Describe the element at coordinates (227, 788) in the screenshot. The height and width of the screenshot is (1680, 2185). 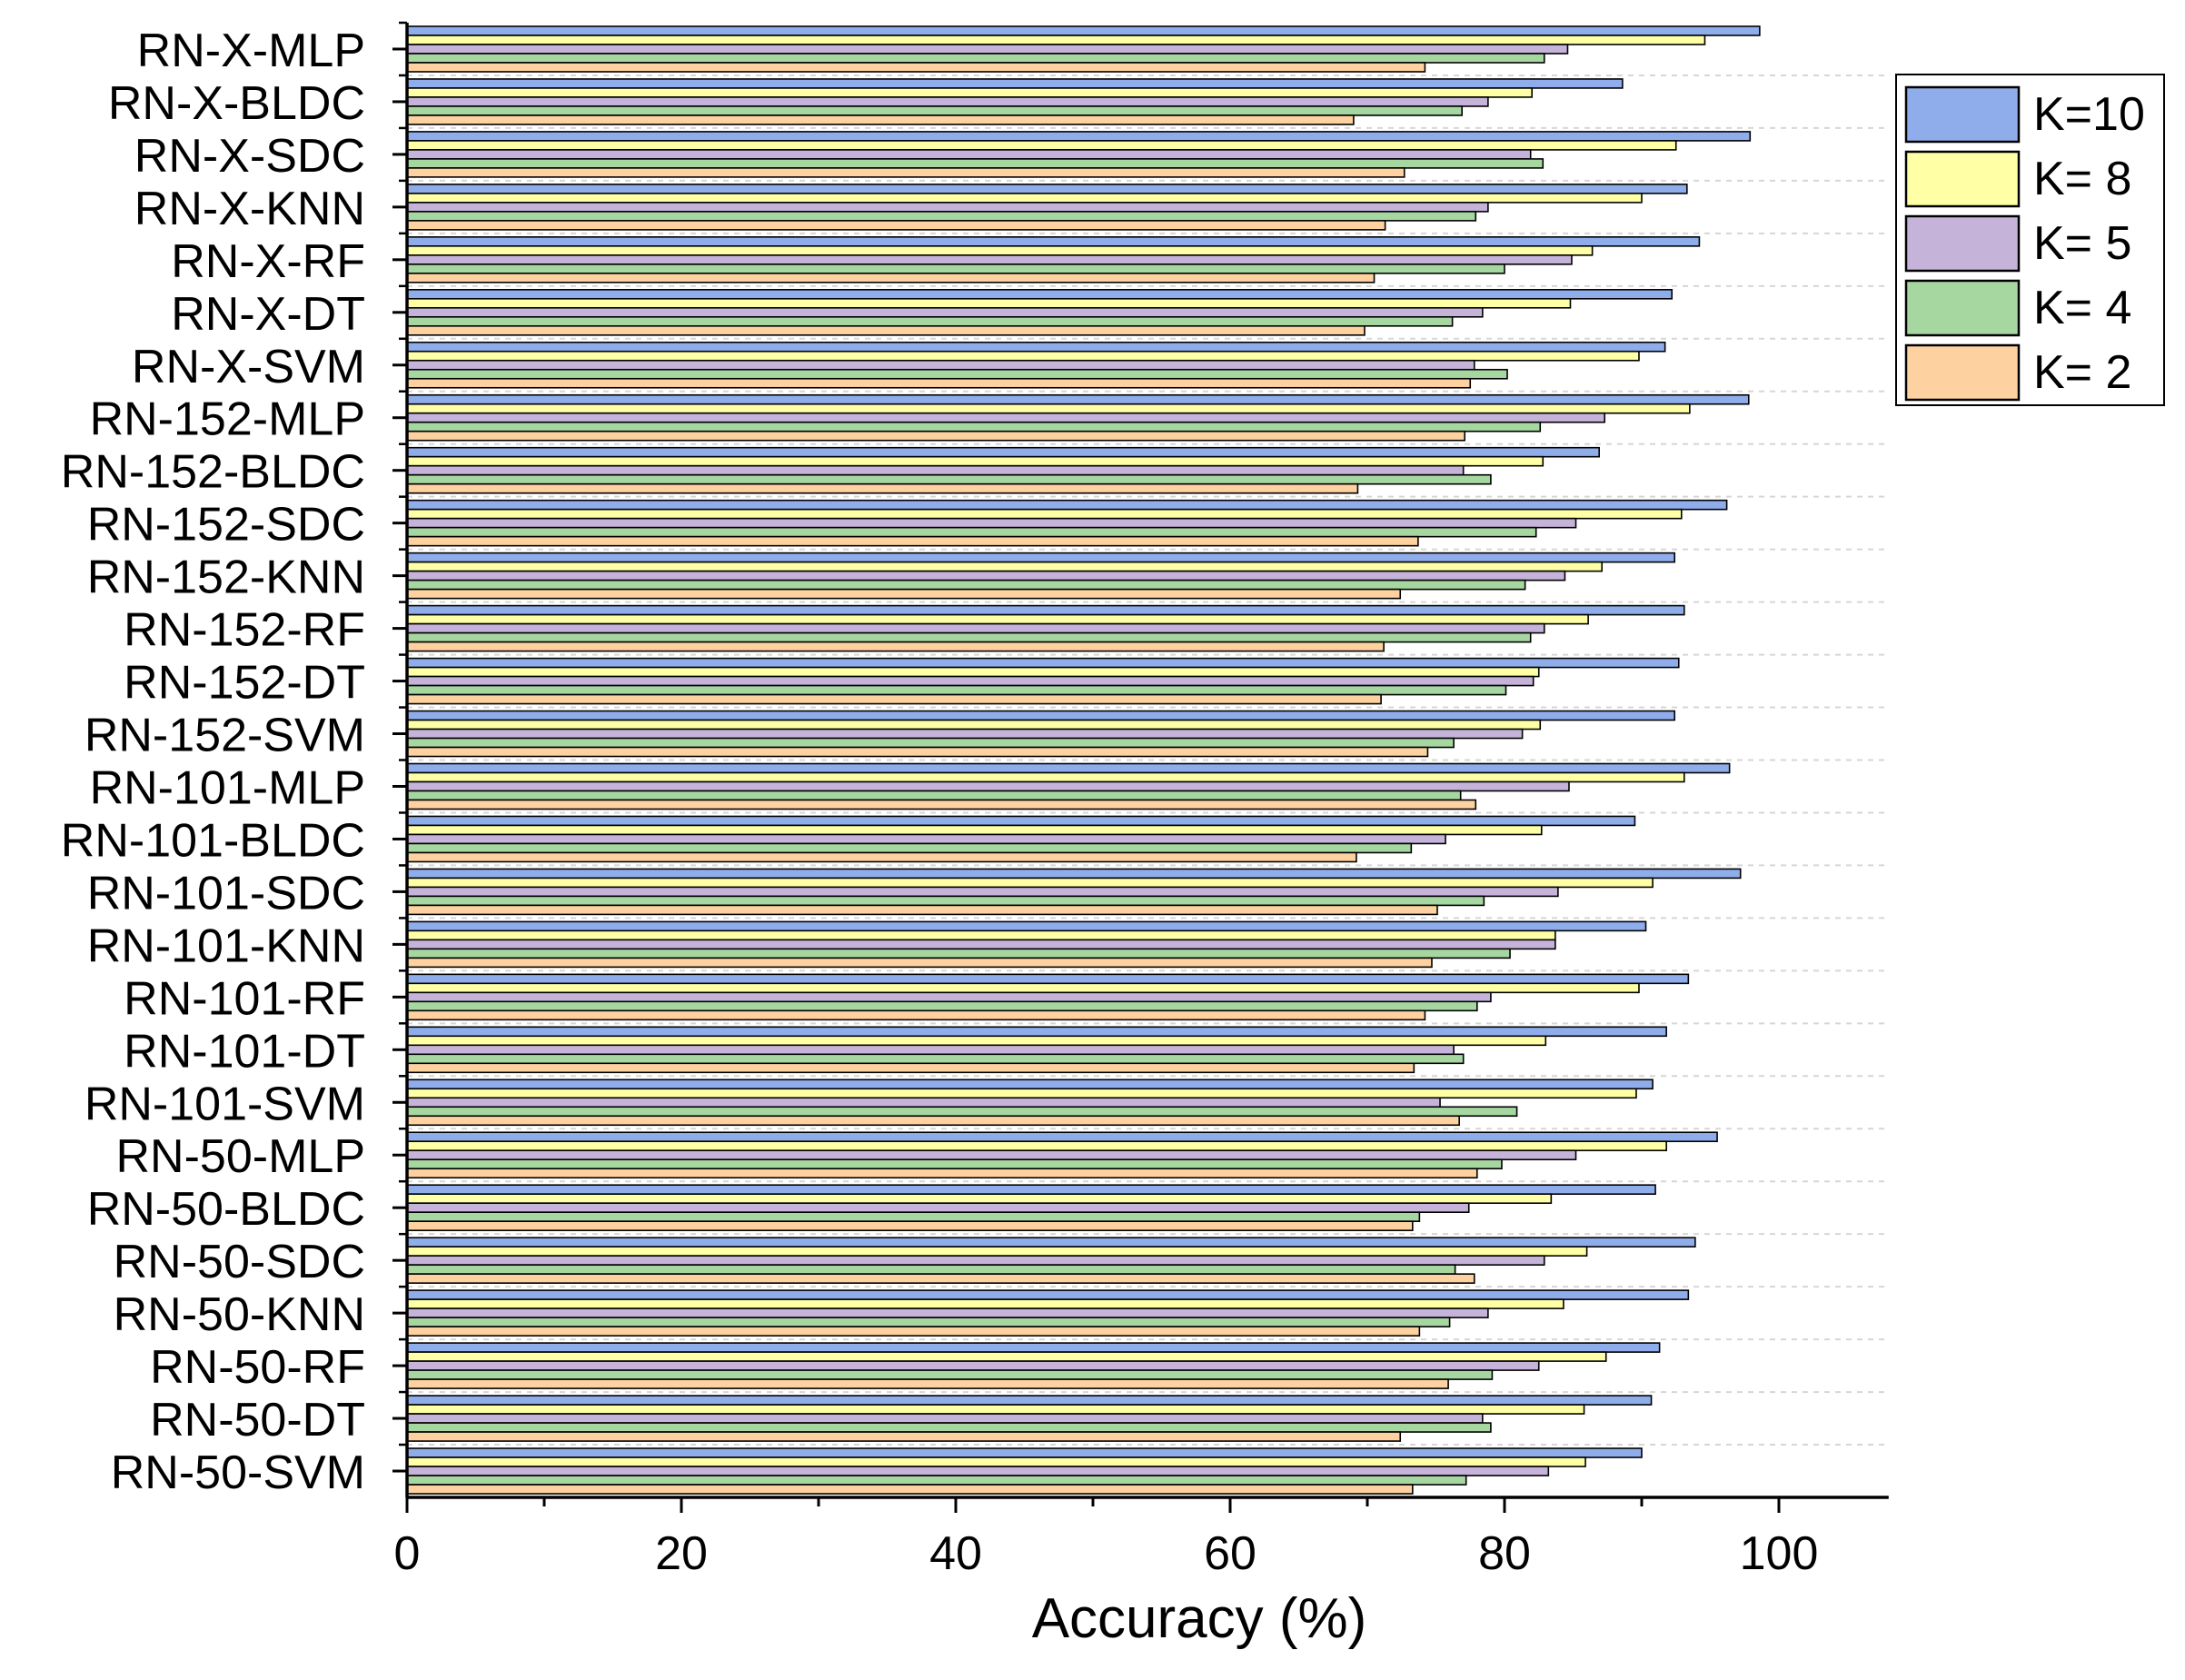
I see `y-tick-label: RN-101-MLP` at that location.